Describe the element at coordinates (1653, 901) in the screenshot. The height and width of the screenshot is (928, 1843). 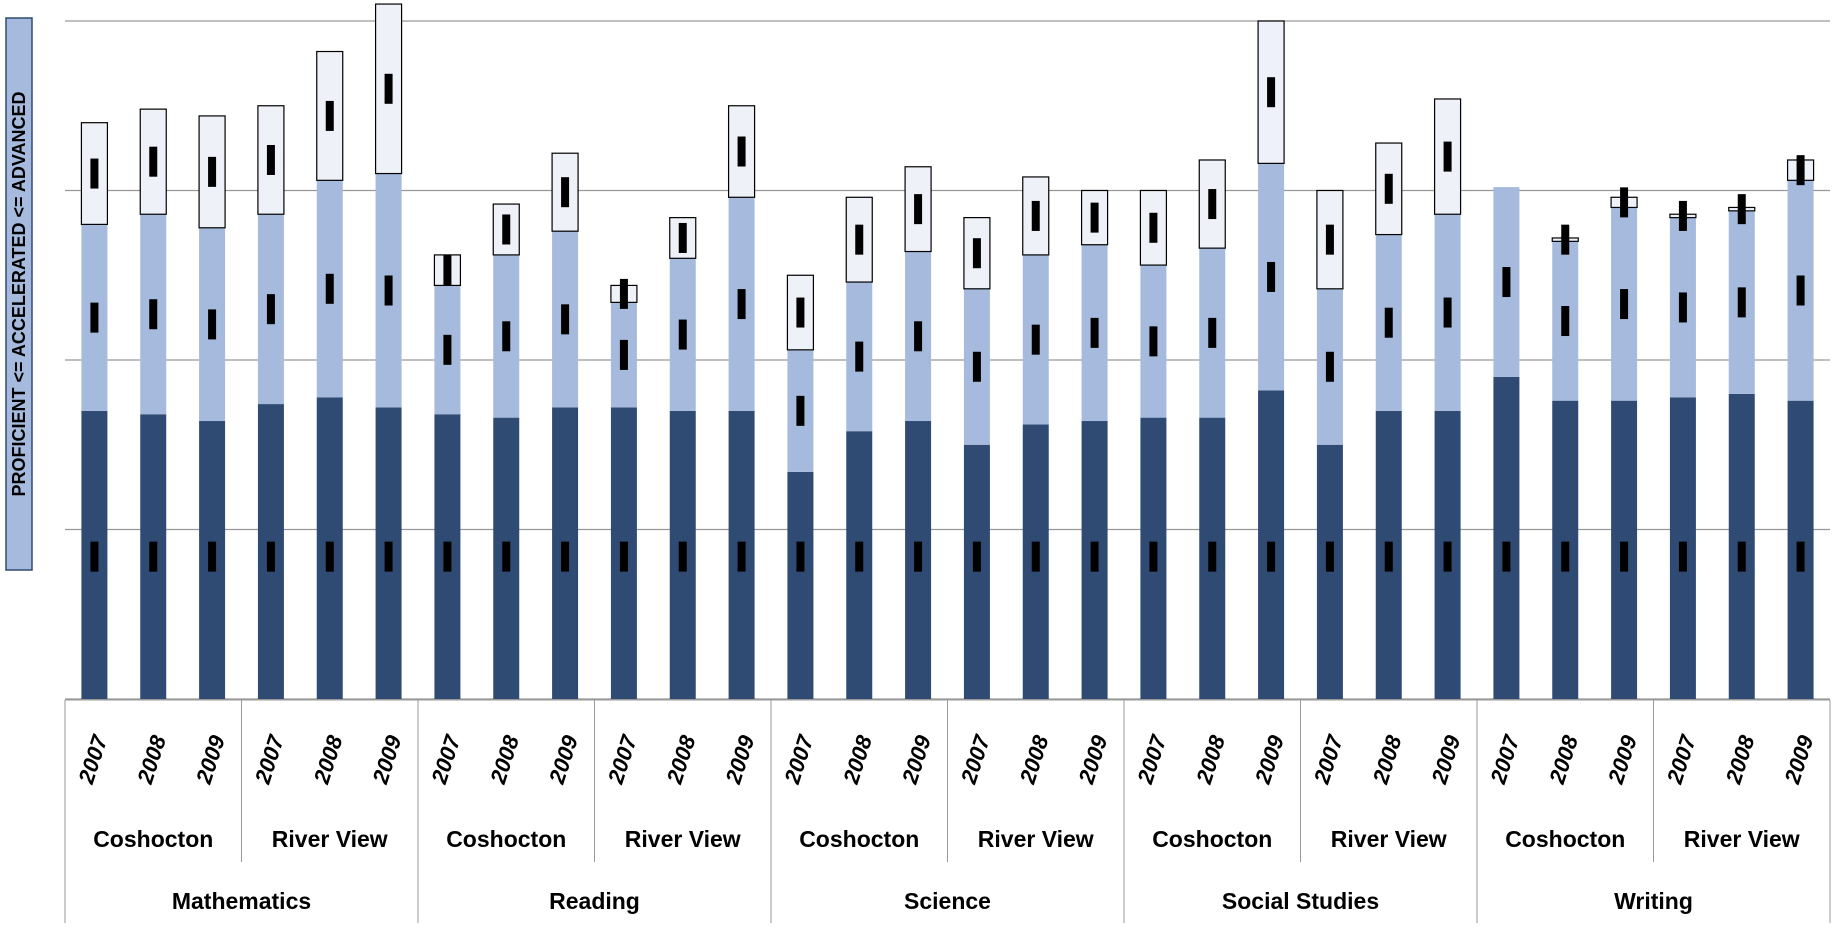
I see `group-label: Writing` at that location.